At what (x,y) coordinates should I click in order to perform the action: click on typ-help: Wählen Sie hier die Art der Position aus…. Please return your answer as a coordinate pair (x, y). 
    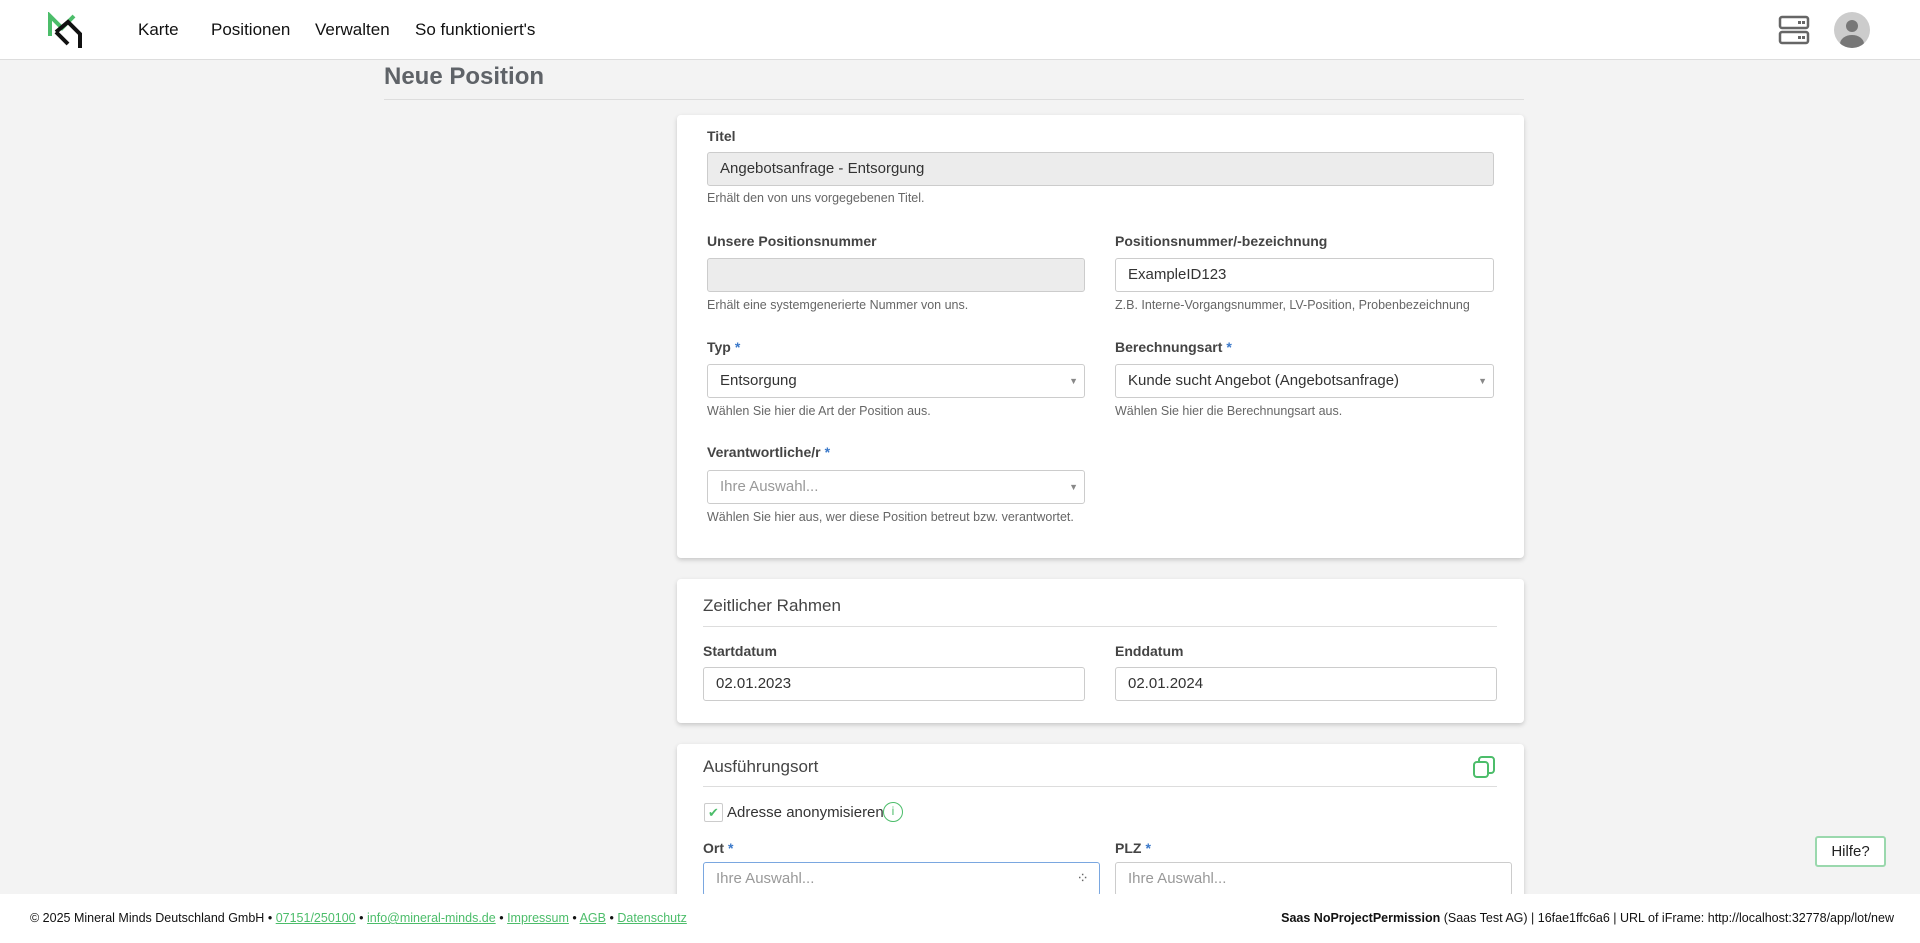
    Looking at the image, I should click on (819, 411).